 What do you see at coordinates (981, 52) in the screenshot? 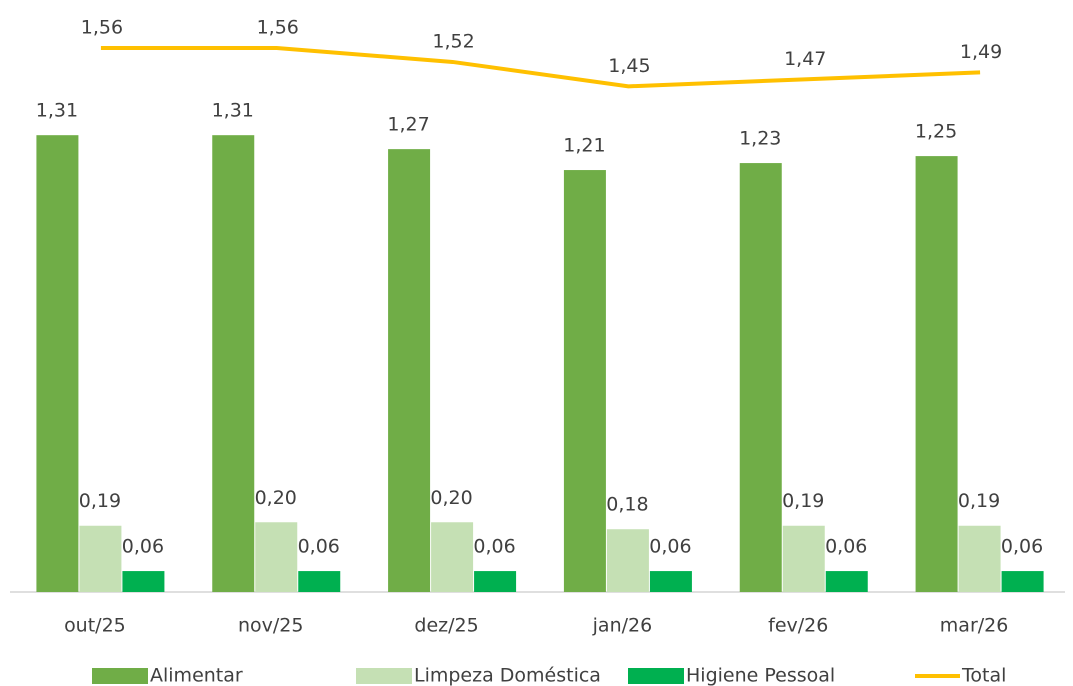
I see `data-label: 1,49` at bounding box center [981, 52].